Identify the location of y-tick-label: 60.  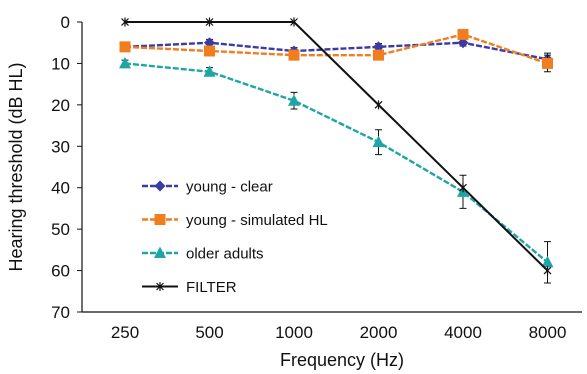
(60, 271).